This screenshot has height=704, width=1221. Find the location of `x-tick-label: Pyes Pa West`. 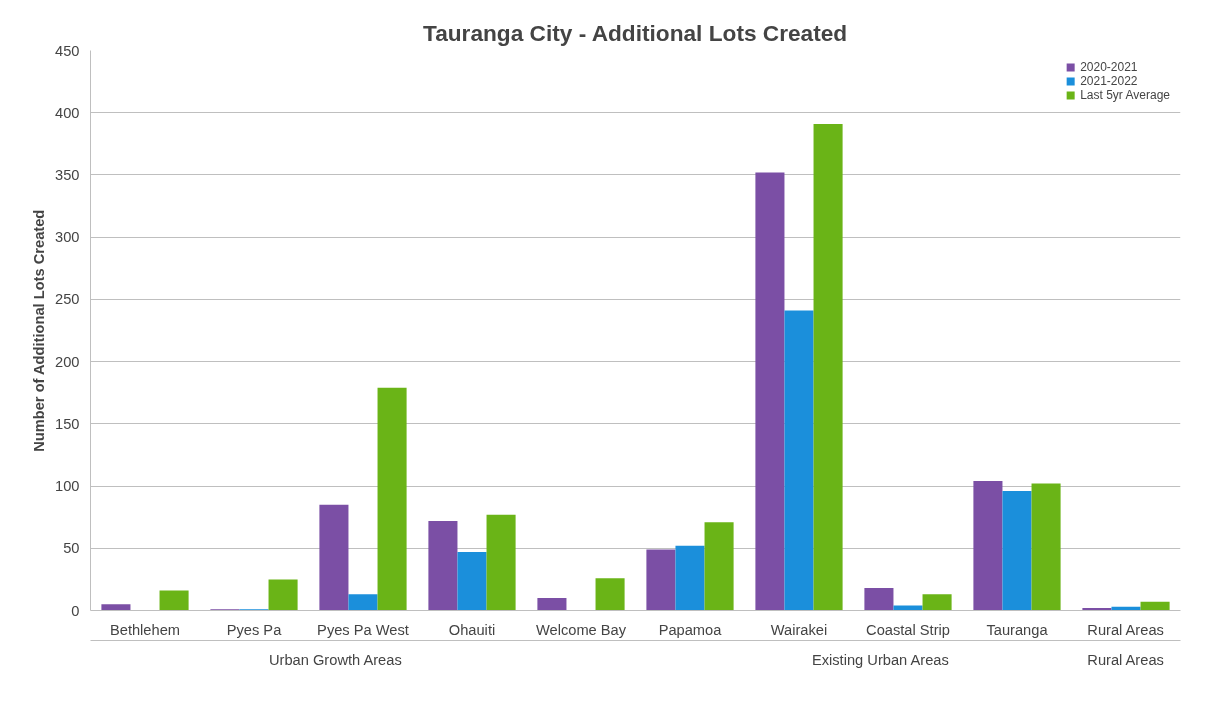

x-tick-label: Pyes Pa West is located at coordinates (363, 629).